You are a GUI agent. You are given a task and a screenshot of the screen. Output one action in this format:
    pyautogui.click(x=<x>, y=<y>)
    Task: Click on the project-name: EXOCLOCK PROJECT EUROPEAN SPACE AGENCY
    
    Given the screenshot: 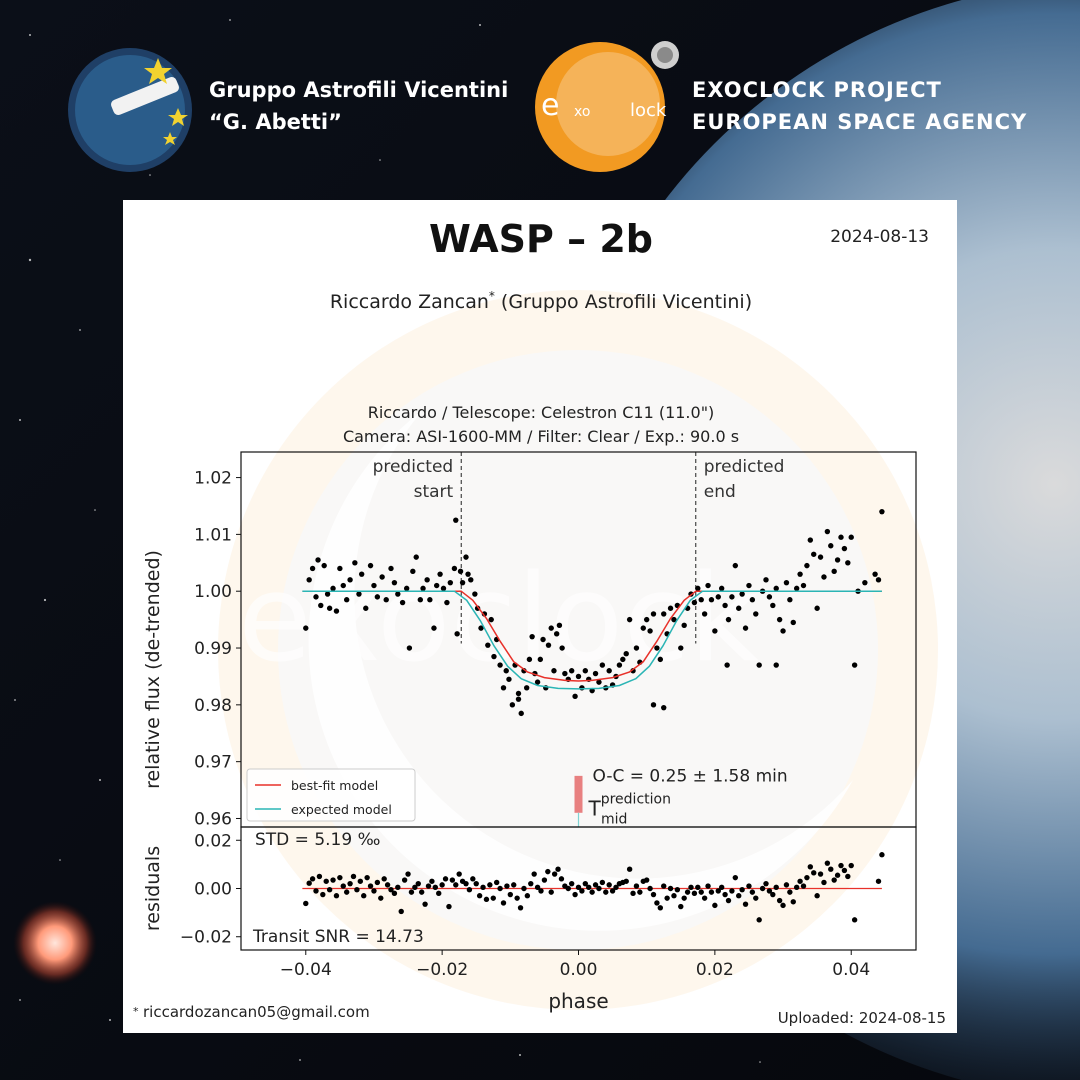 What is the action you would take?
    pyautogui.click(x=859, y=106)
    